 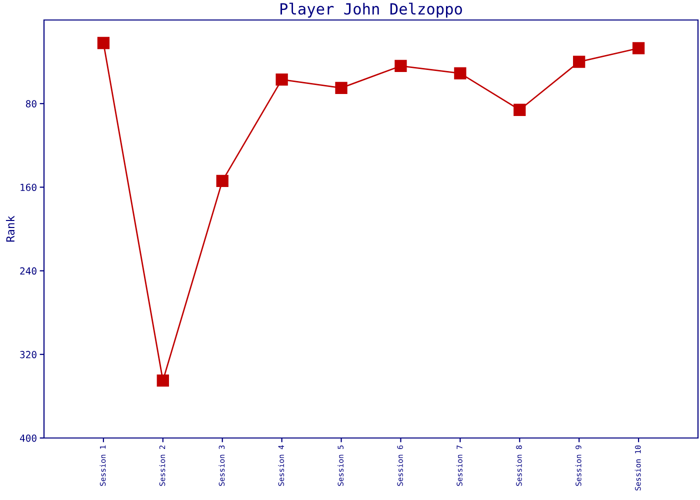 I want to click on y-tick-label: 320, so click(x=28, y=354).